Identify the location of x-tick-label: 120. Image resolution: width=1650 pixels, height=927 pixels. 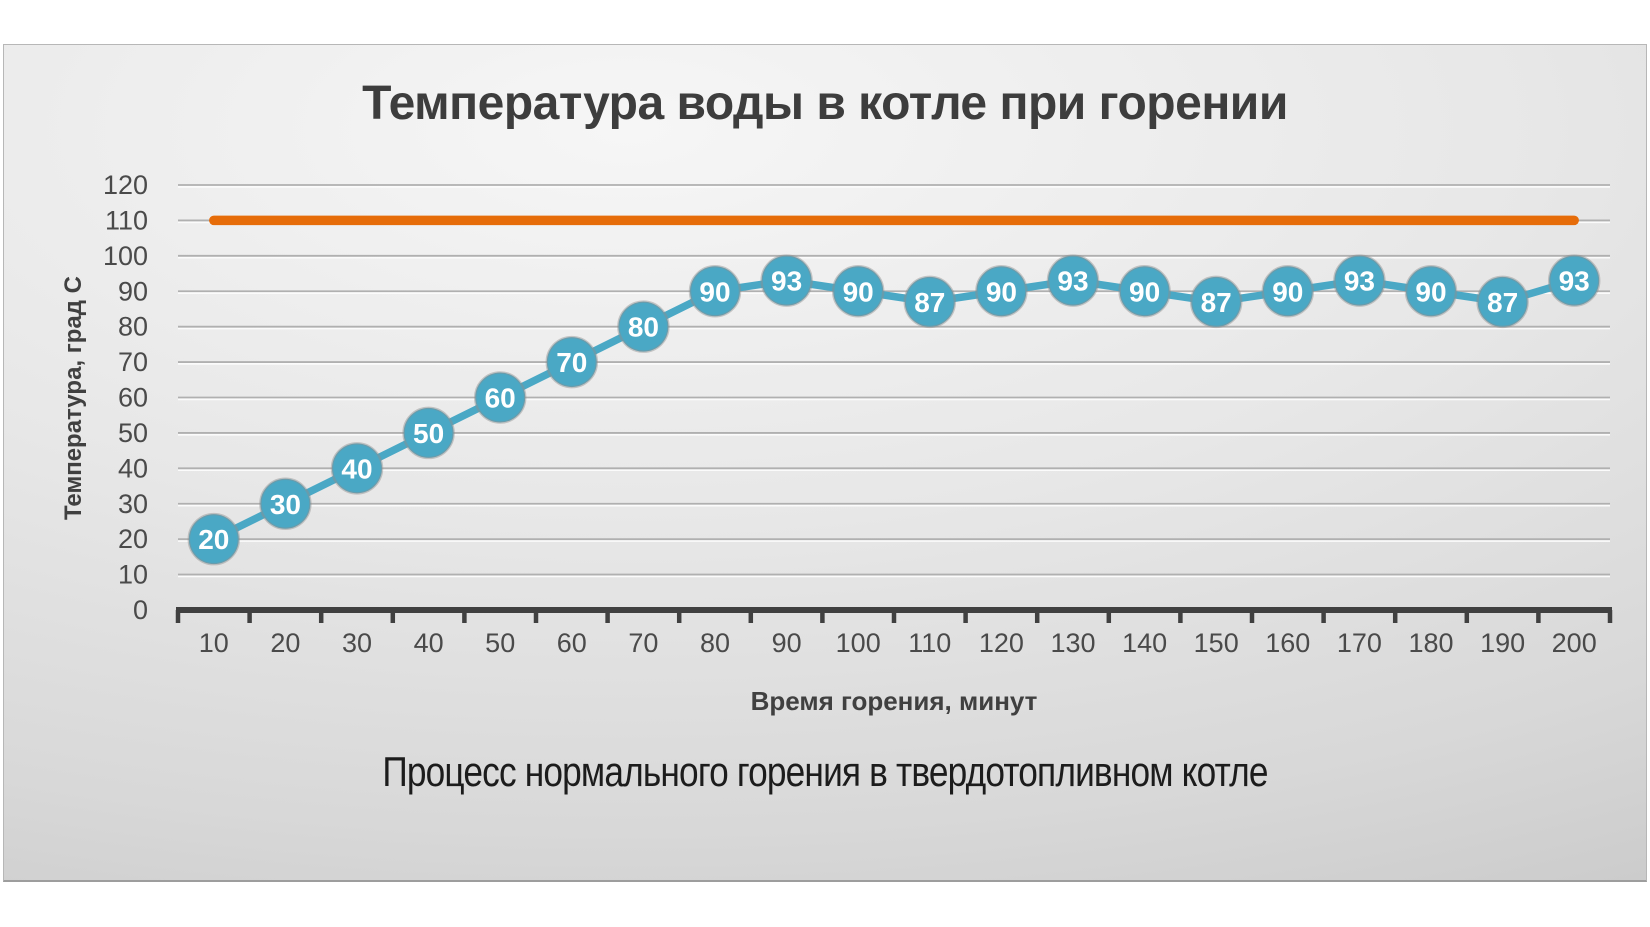
(1001, 643).